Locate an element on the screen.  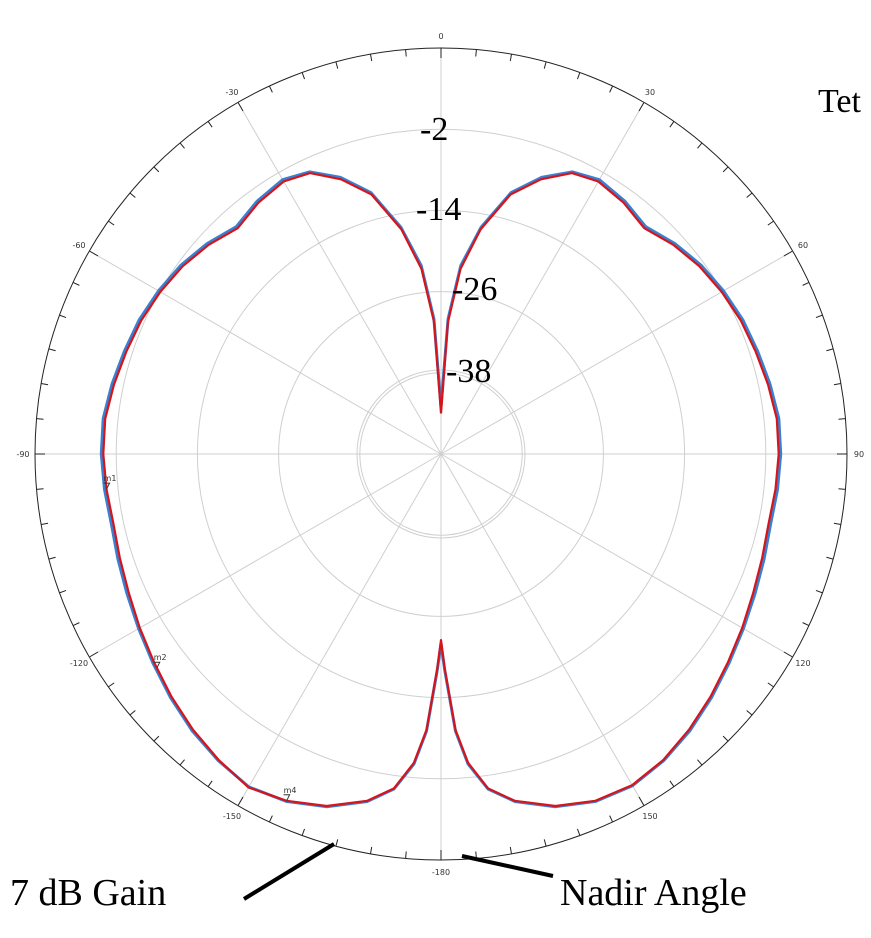
angular-tick-label: -180 is located at coordinates (441, 872).